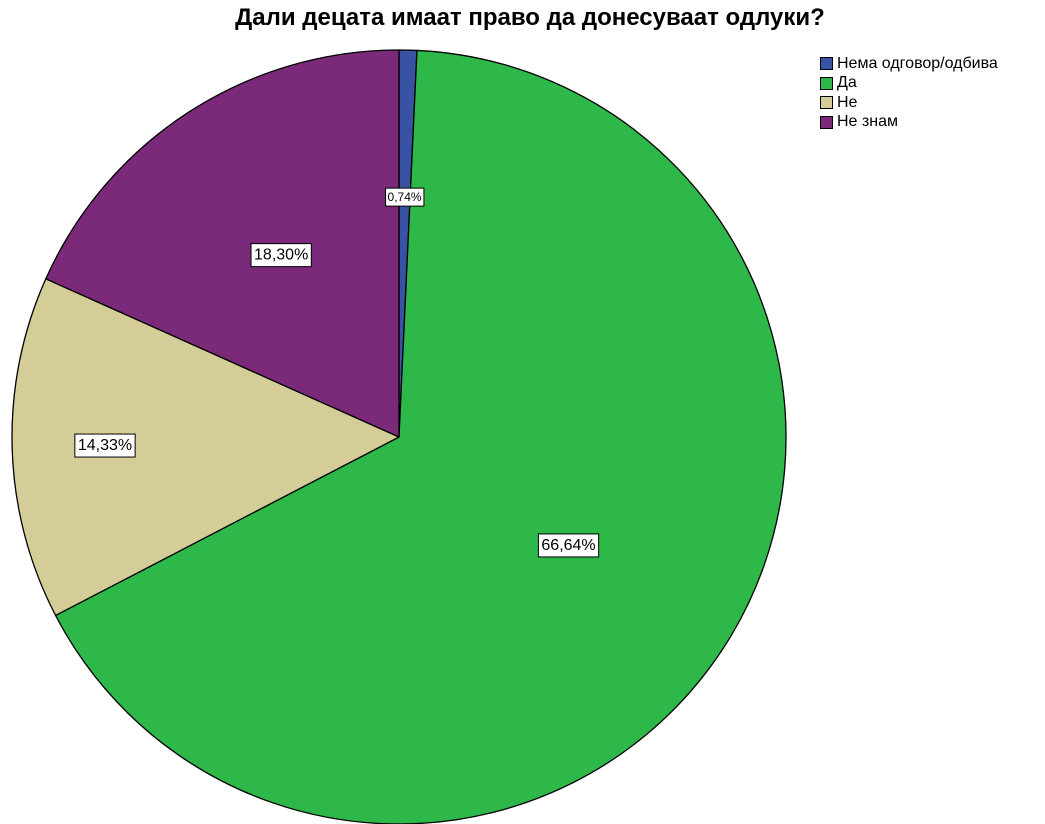 This screenshot has width=1045, height=824. I want to click on slice-label: 14,33%, so click(105, 445).